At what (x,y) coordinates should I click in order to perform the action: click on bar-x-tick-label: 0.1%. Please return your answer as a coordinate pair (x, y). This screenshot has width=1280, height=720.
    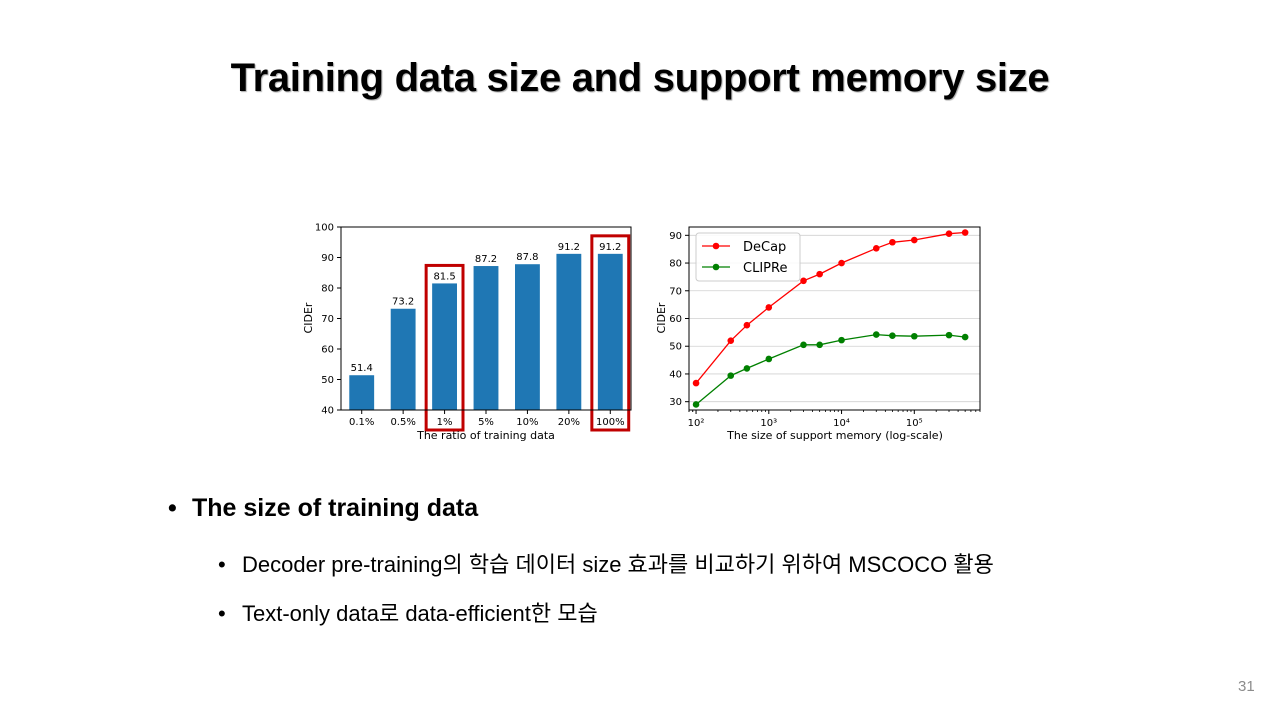
    Looking at the image, I should click on (361, 422).